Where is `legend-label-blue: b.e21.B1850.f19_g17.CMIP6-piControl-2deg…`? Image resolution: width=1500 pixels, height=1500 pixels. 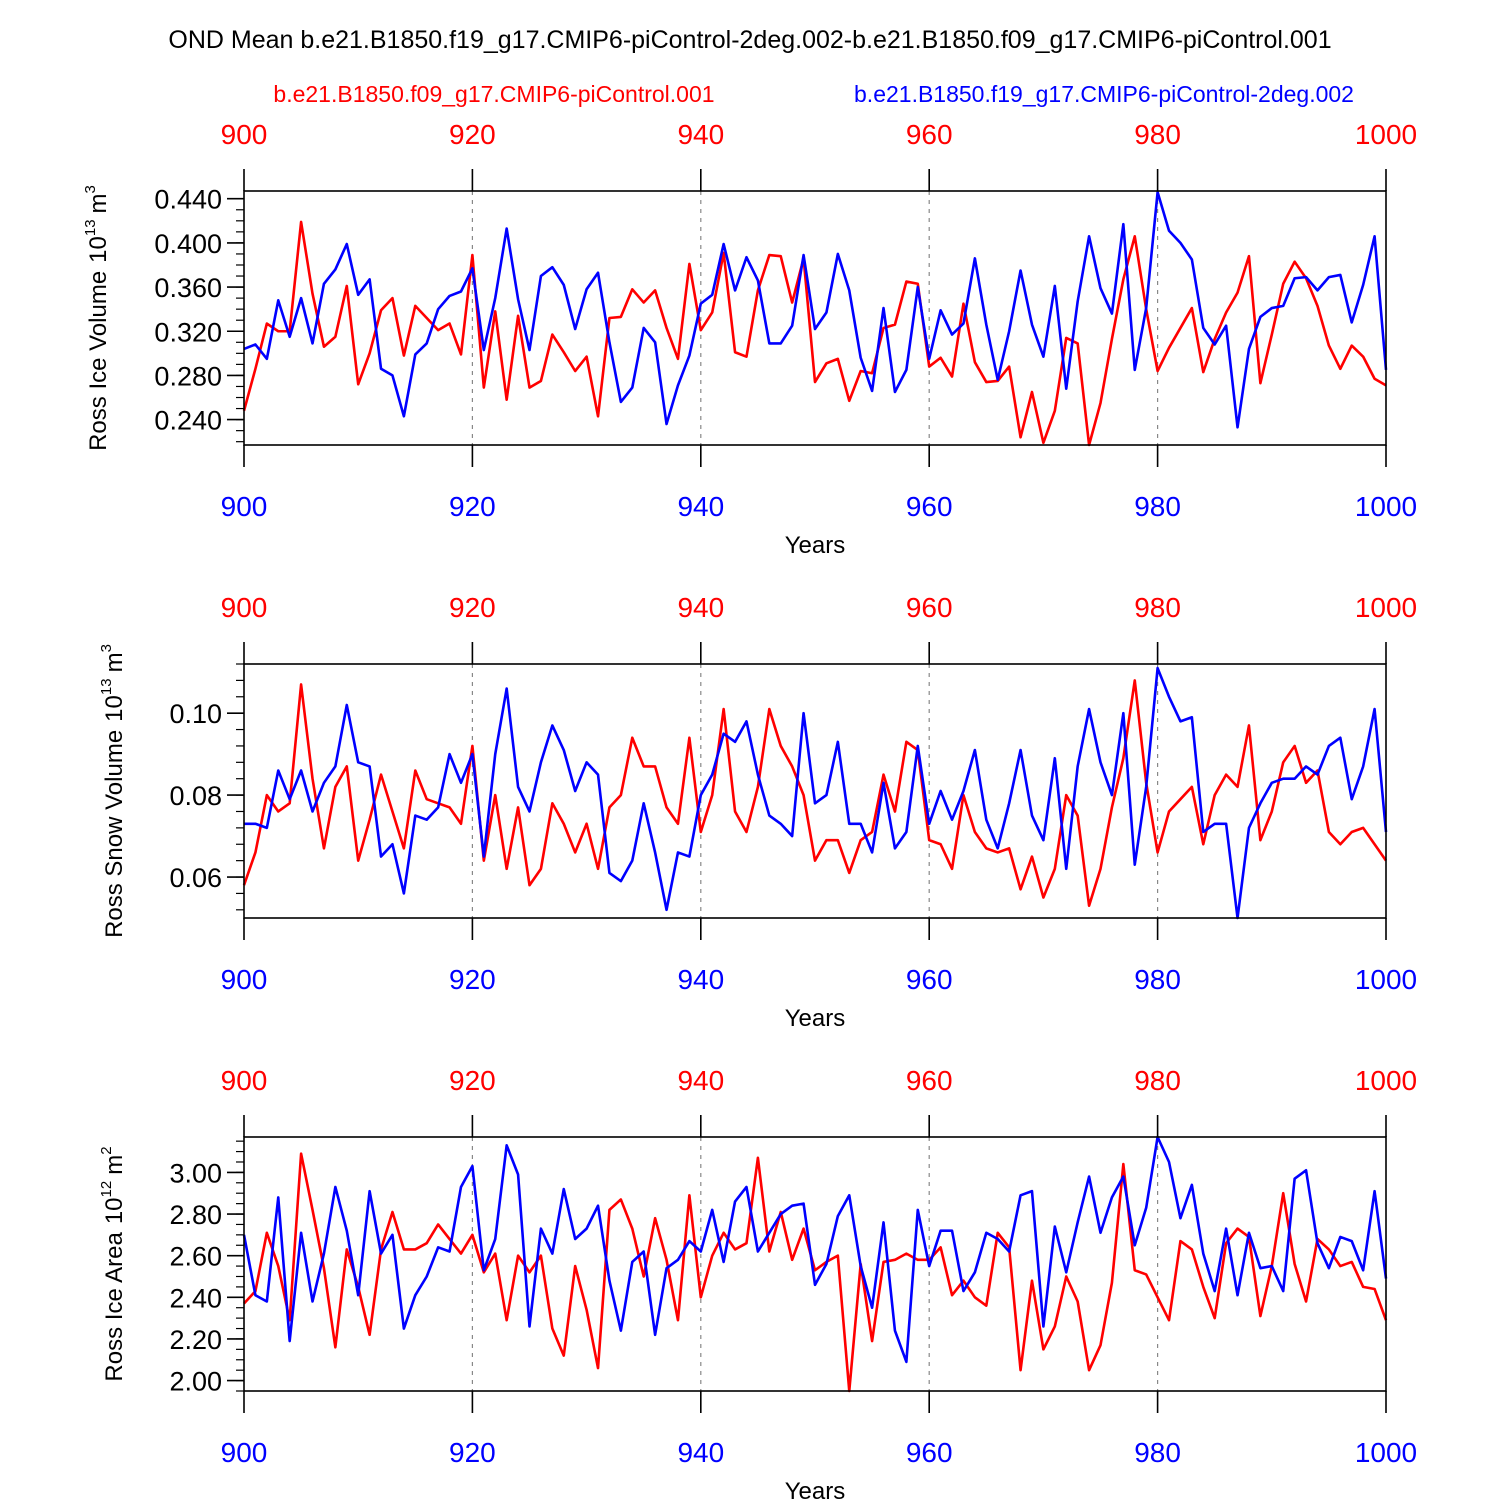 legend-label-blue: b.e21.B1850.f19_g17.CMIP6-piControl-2deg… is located at coordinates (1104, 94).